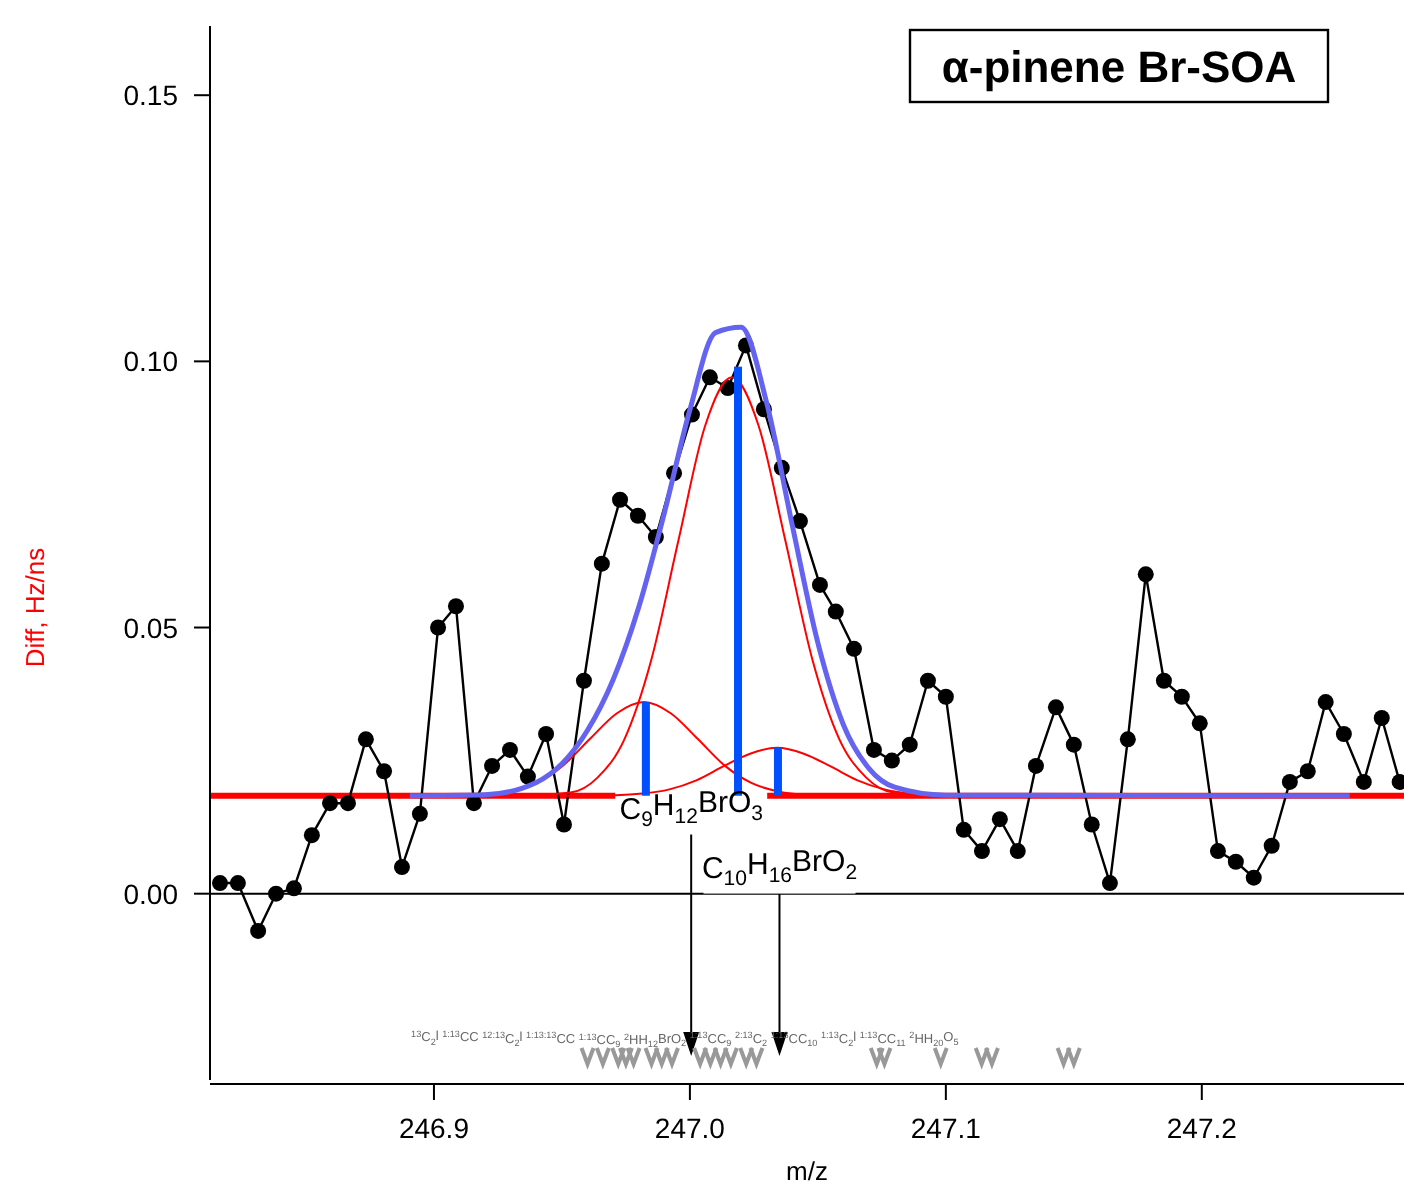 The height and width of the screenshot is (1196, 1404). Describe the element at coordinates (151, 893) in the screenshot. I see `y-tick-label: 0.00` at that location.